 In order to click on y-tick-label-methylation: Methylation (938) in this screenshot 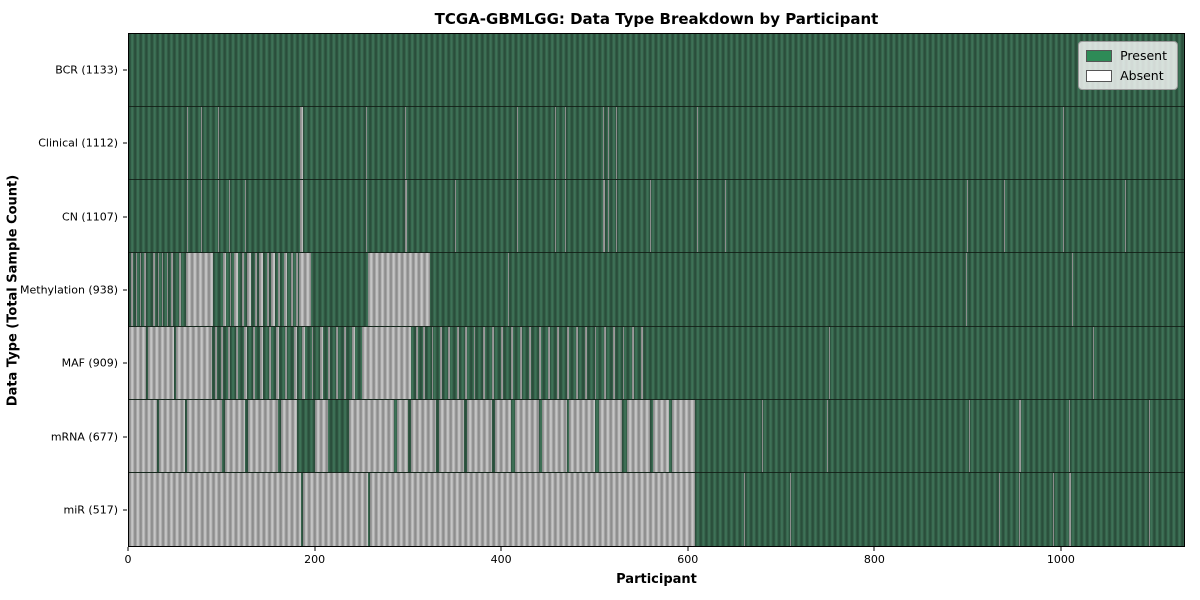, I will do `click(69, 290)`.